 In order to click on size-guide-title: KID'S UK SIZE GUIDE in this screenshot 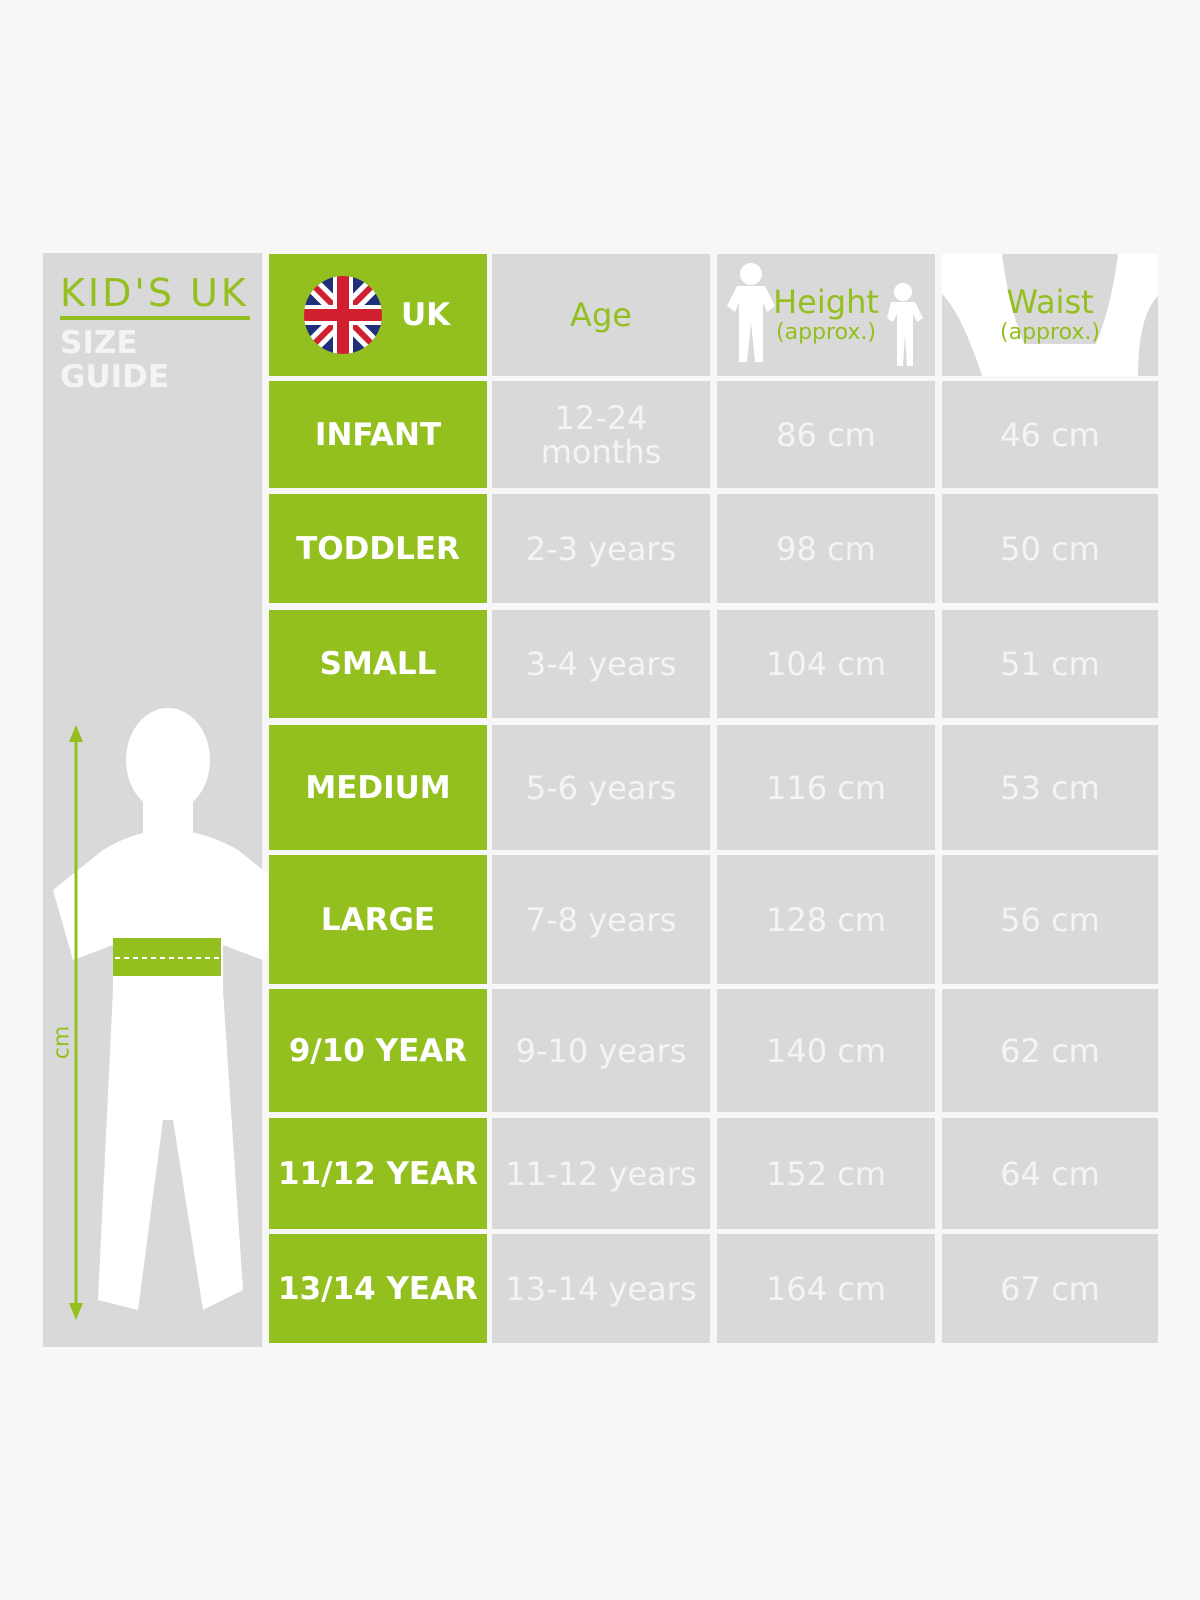, I will do `click(155, 333)`.